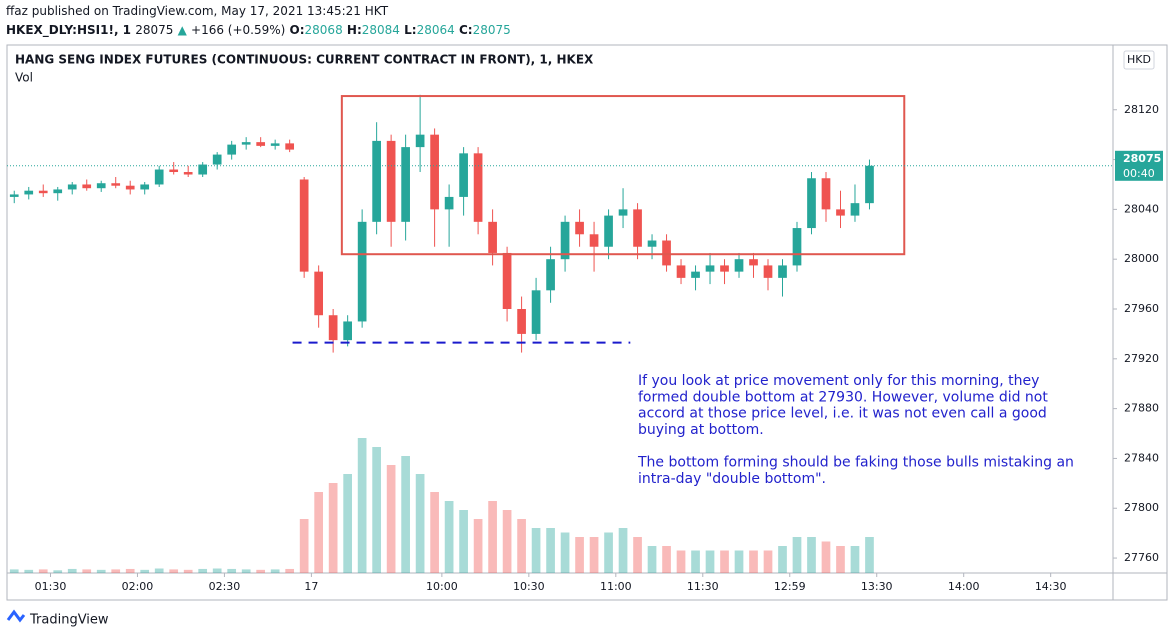 This screenshot has height=638, width=1173. What do you see at coordinates (732, 479) in the screenshot?
I see `note-line: intra-day "double bottom".` at bounding box center [732, 479].